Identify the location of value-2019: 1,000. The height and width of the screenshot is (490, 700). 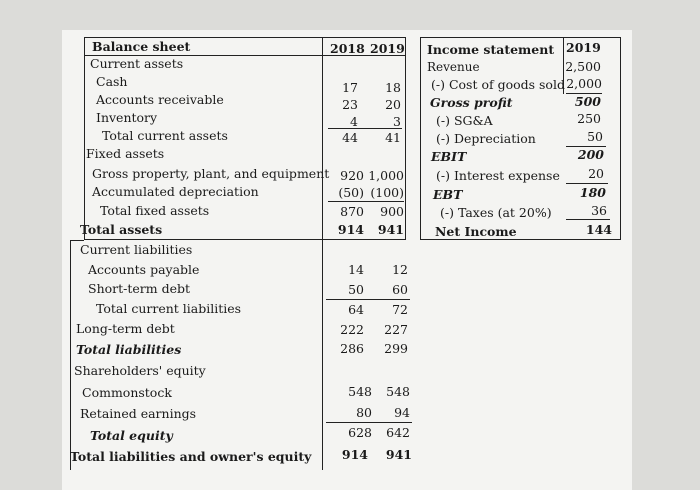
(386, 175).